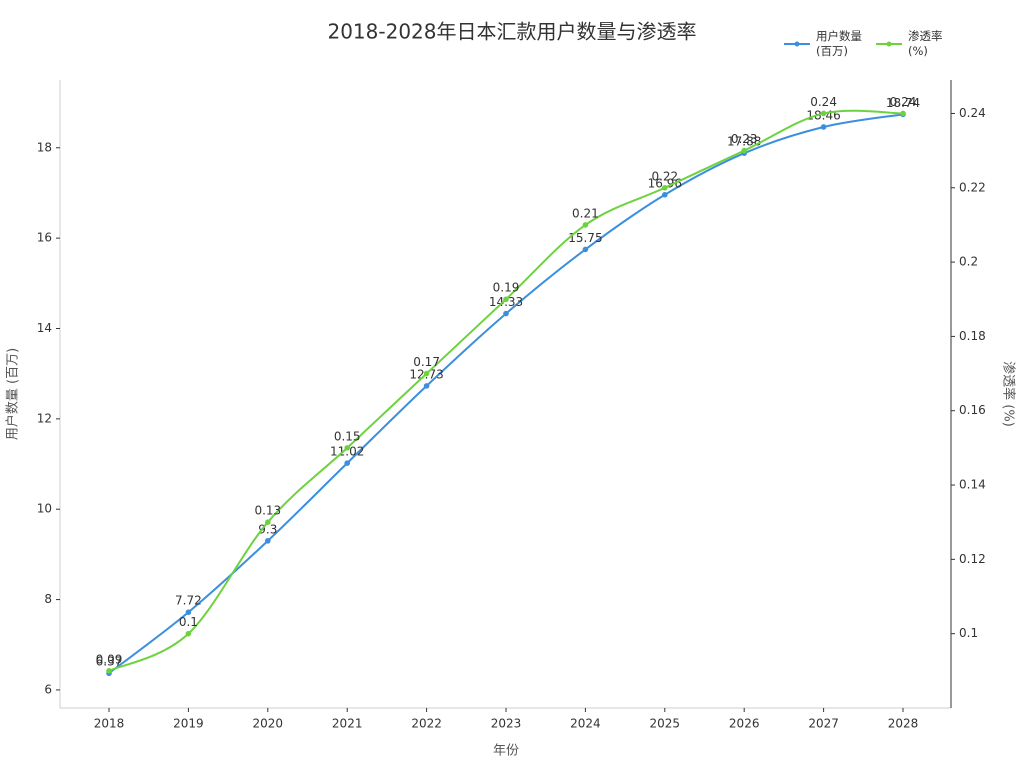 This screenshot has height=768, width=1024. Describe the element at coordinates (188, 601) in the screenshot. I see `data-label: 7.72` at that location.